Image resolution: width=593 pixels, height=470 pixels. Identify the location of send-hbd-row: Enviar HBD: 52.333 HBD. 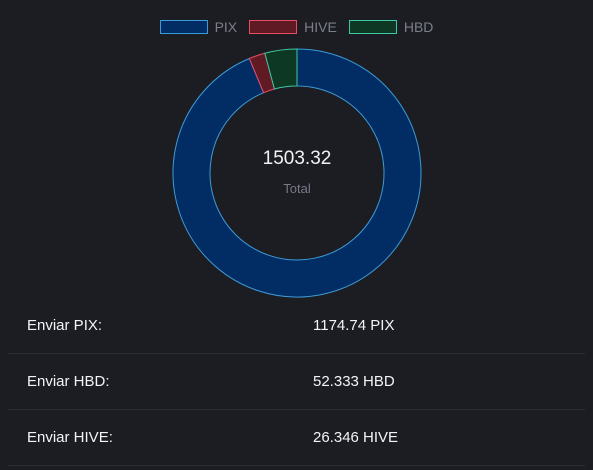
(296, 382).